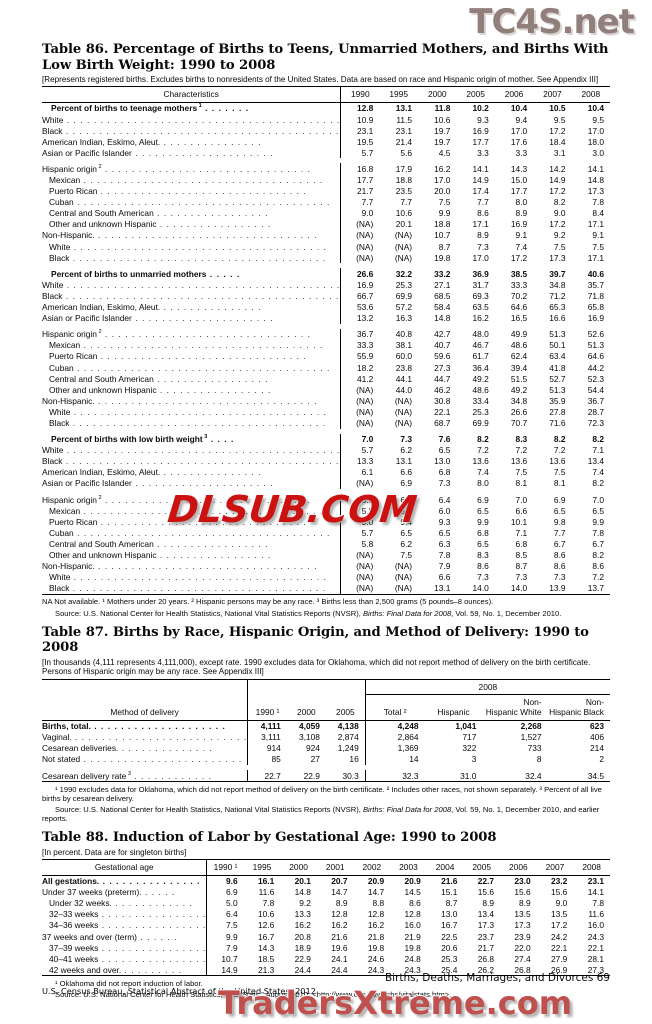  I want to click on table-cell: 17.4, so click(480, 191).